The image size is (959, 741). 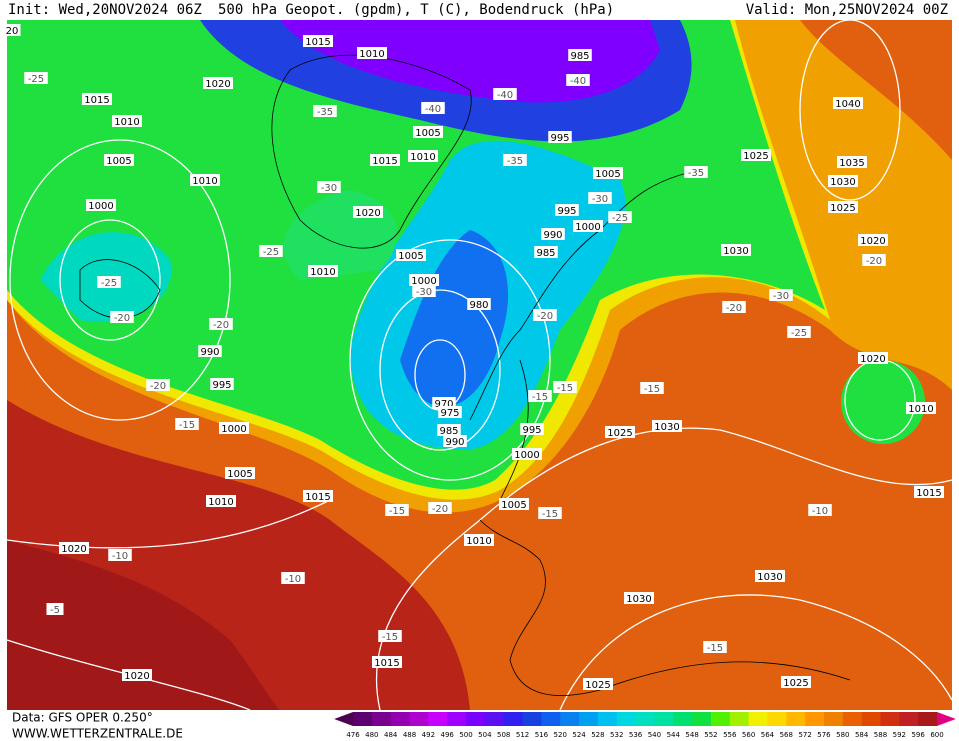 What do you see at coordinates (824, 735) in the screenshot?
I see `legend-tick-label: 576` at bounding box center [824, 735].